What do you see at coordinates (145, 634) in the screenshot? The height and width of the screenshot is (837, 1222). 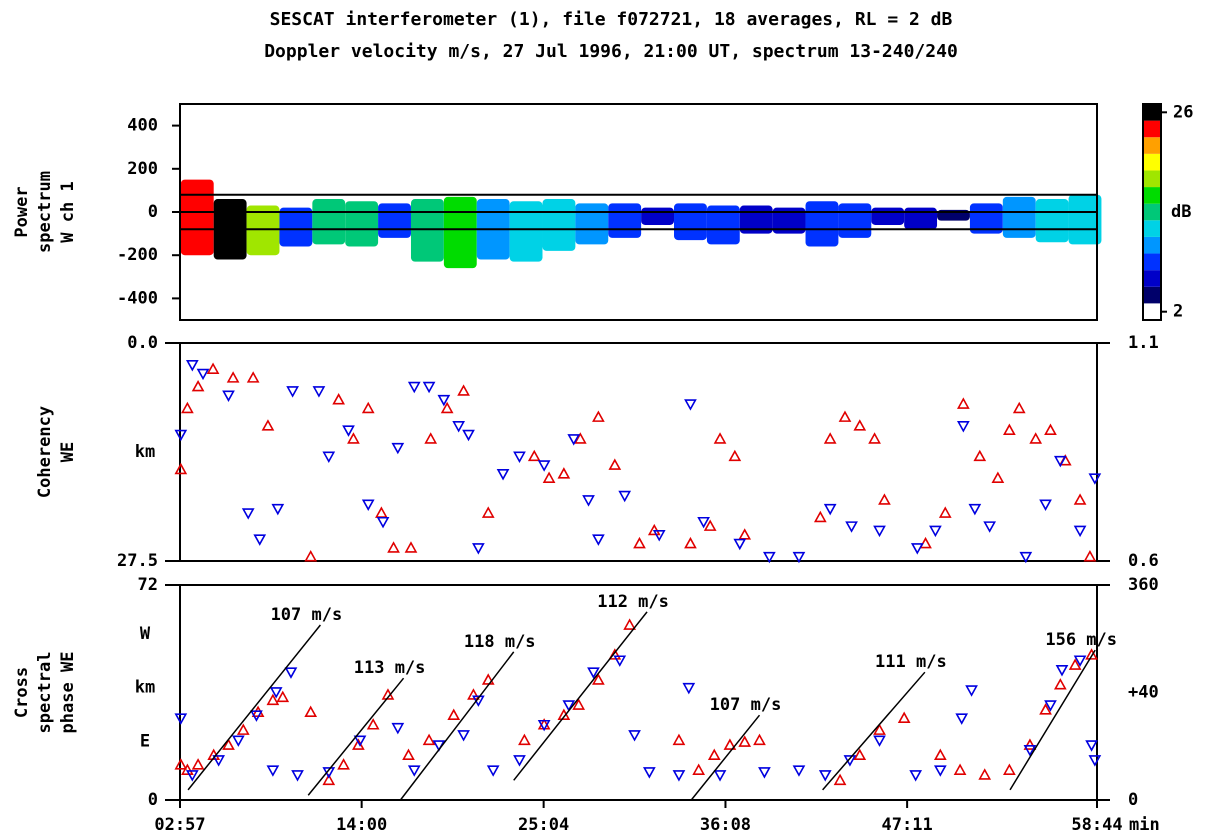 I see `left-axis-text: W` at bounding box center [145, 634].